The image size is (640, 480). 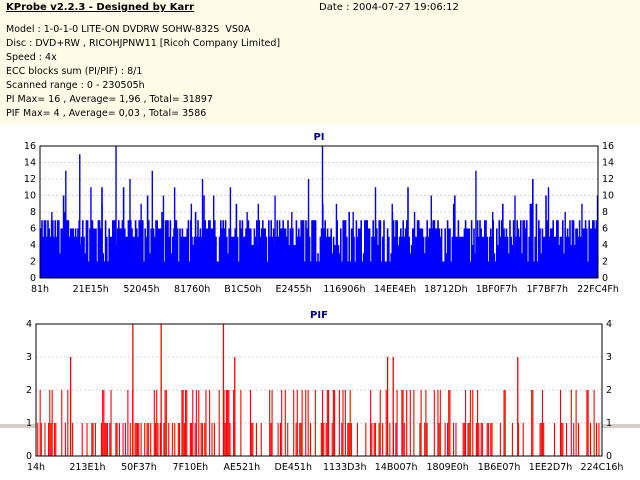 I want to click on pi-xtick: 81760h, so click(x=192, y=289).